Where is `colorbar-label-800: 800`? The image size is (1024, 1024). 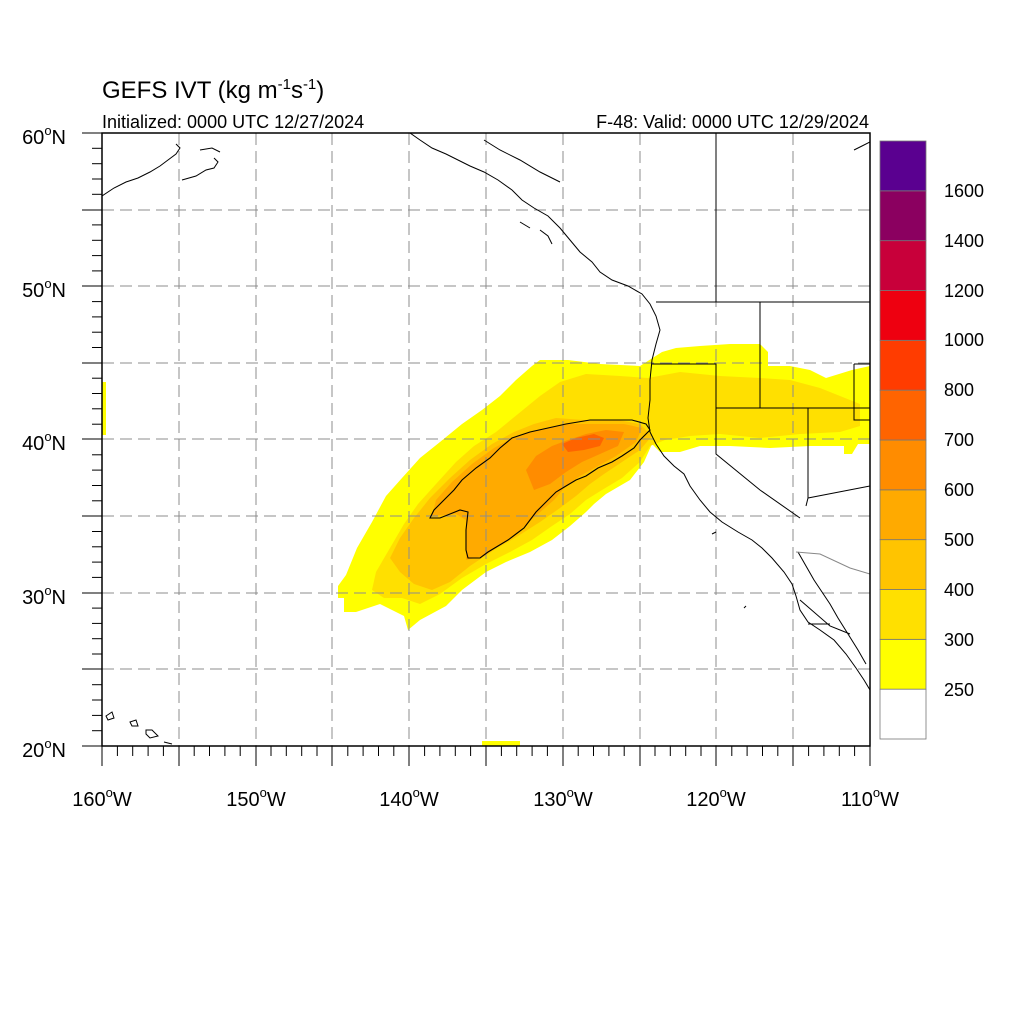
colorbar-label-800: 800 is located at coordinates (959, 390).